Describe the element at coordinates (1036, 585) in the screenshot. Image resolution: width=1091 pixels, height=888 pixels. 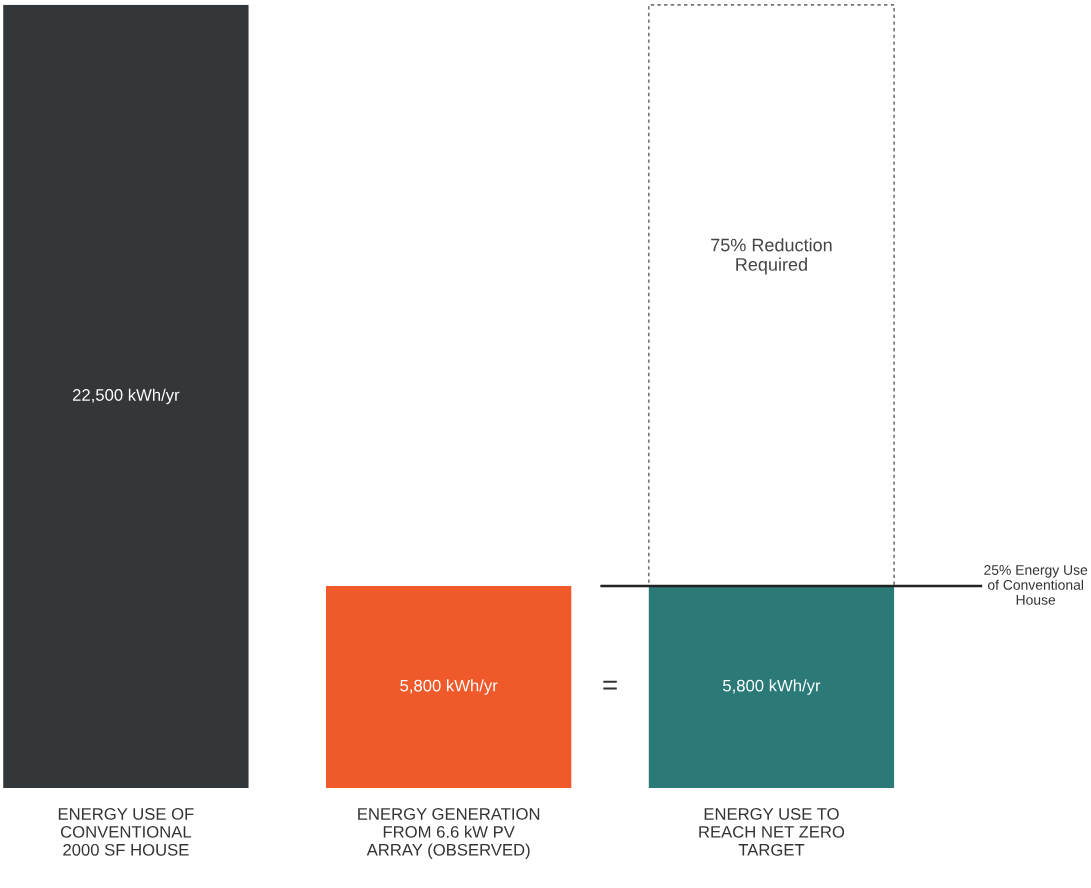
I see `ref-line-label: 25% Energy Use of Conventional House` at that location.